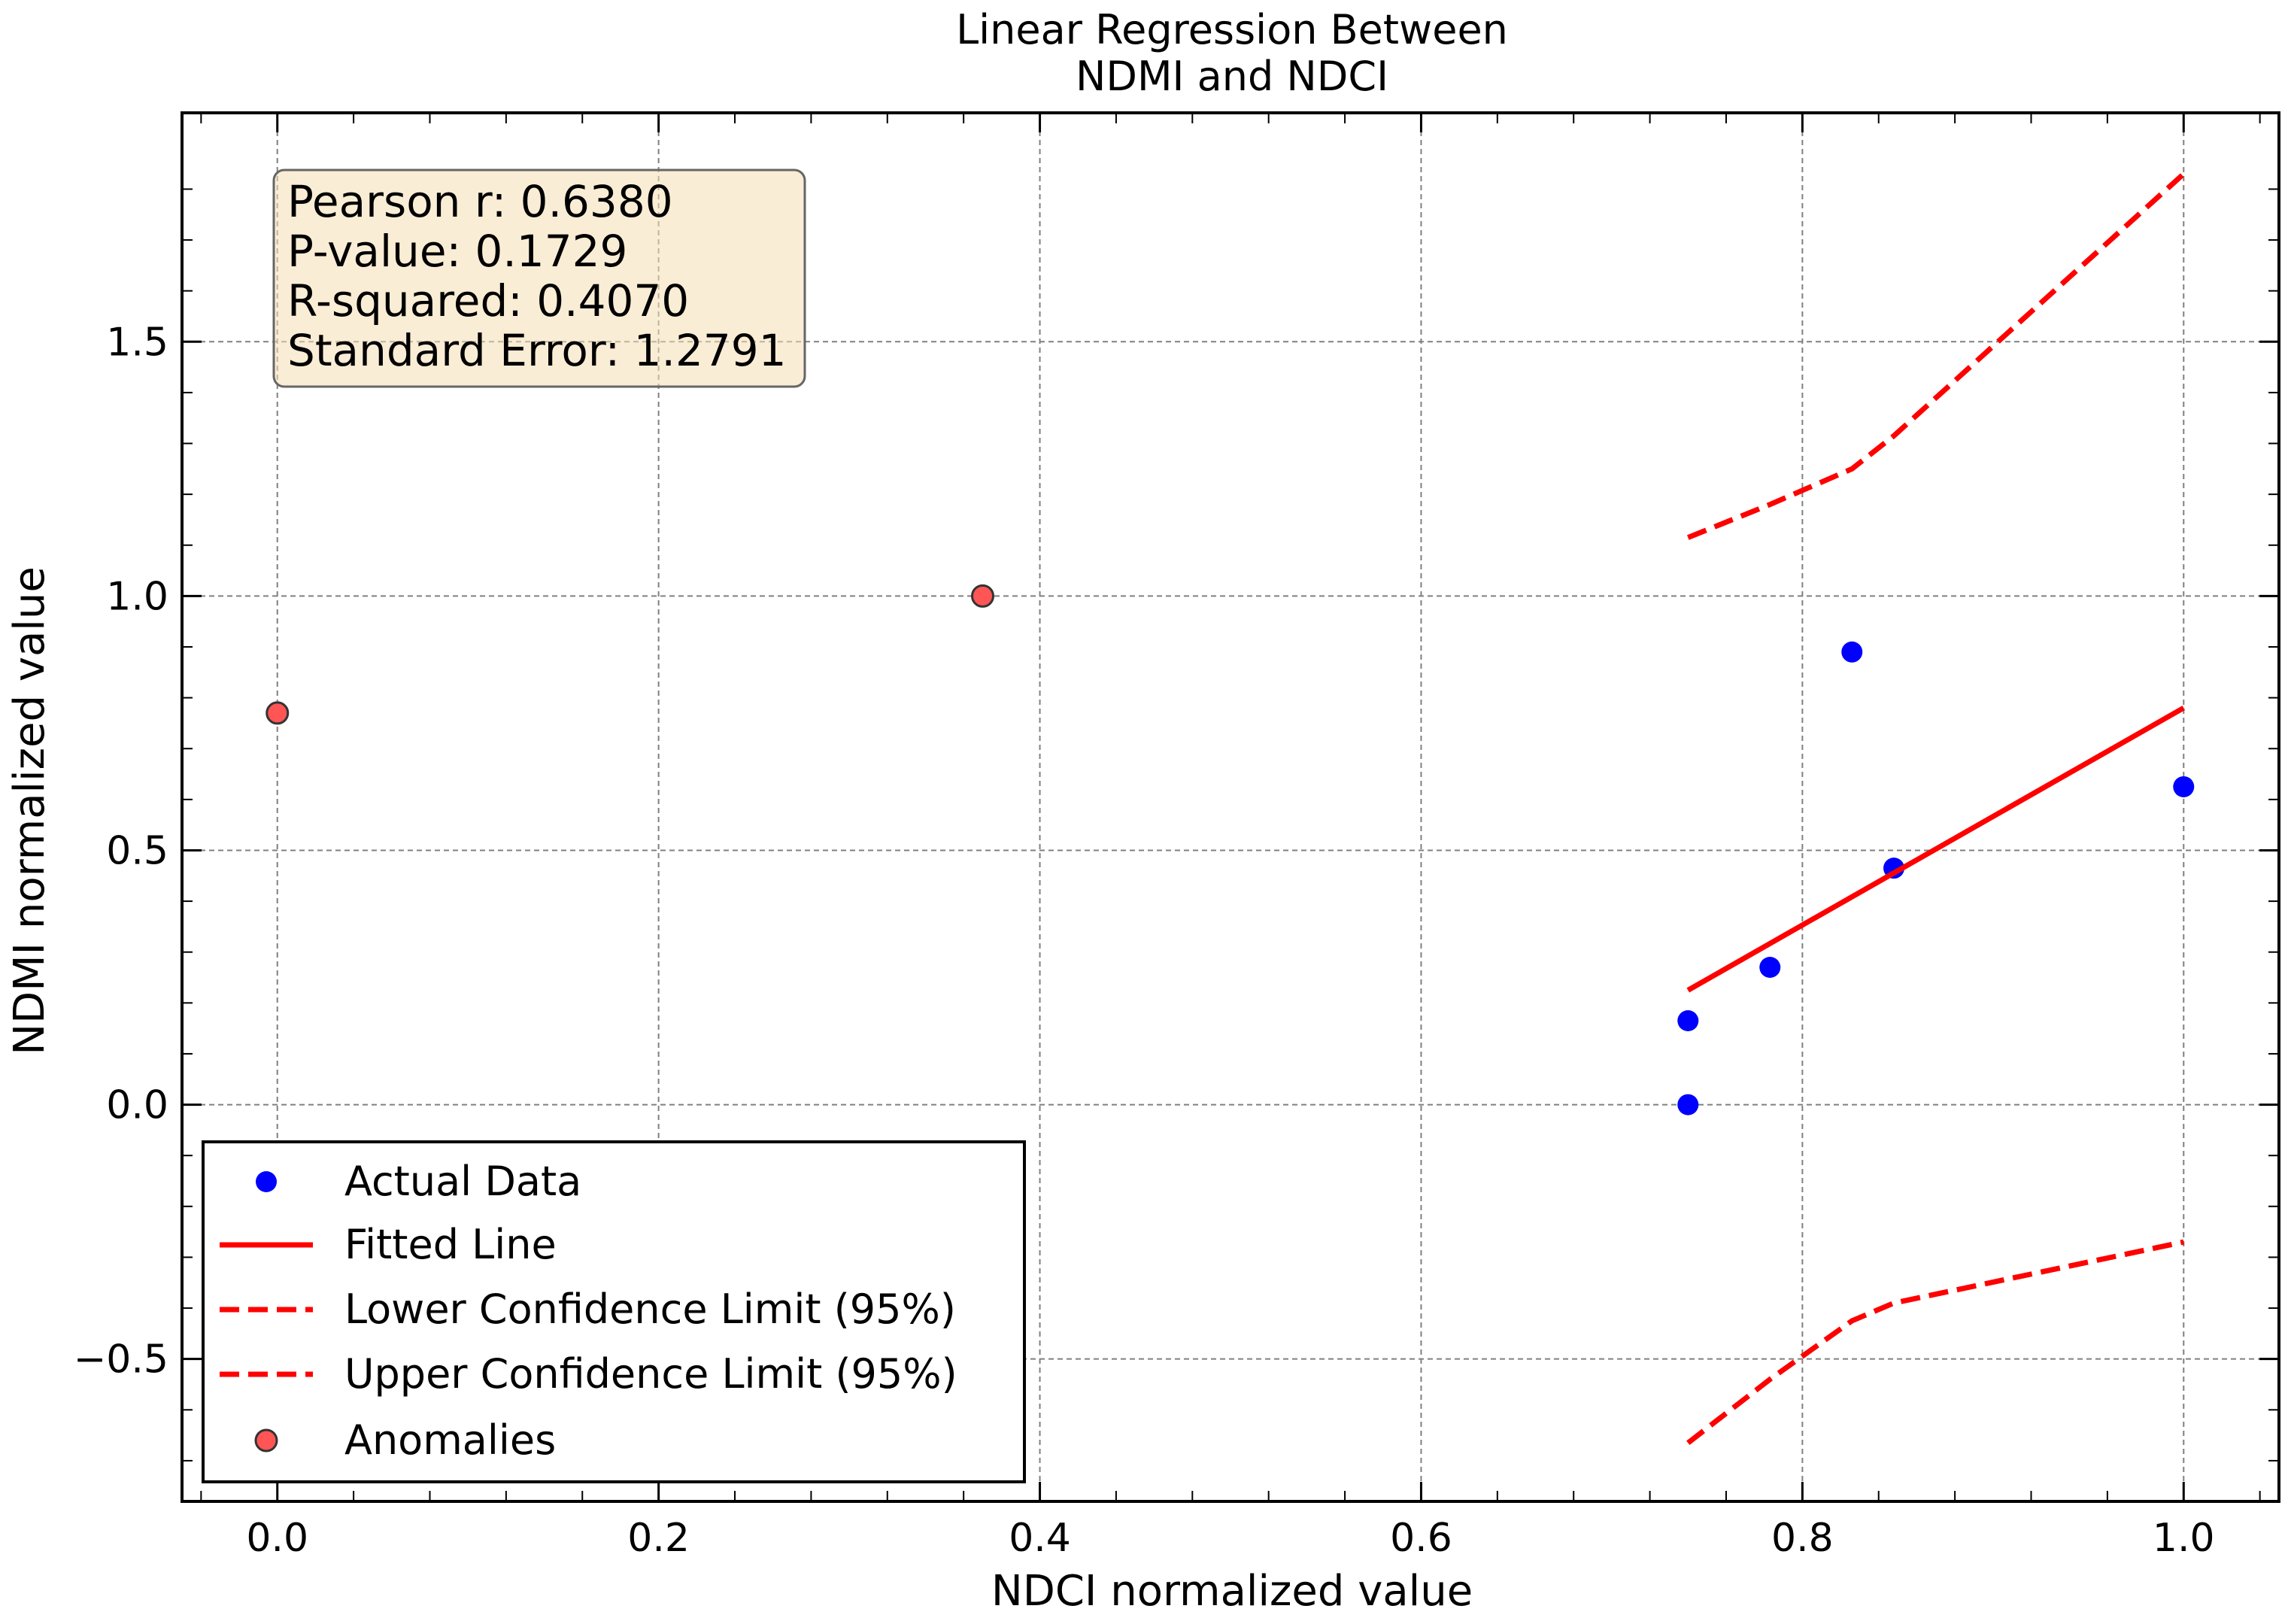 The width and height of the screenshot is (2291, 1624). I want to click on legend-label-anomalies: Anomalies, so click(450, 1440).